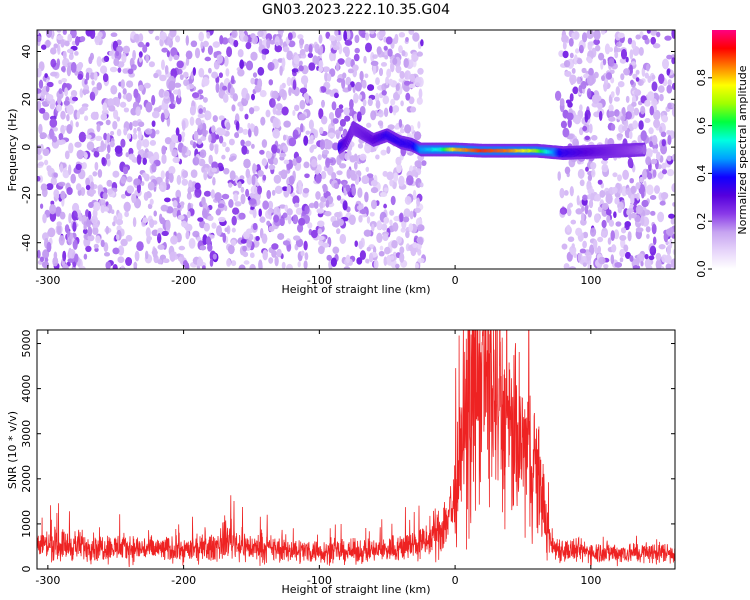  I want to click on signal-band-cell, so click(644, 149).